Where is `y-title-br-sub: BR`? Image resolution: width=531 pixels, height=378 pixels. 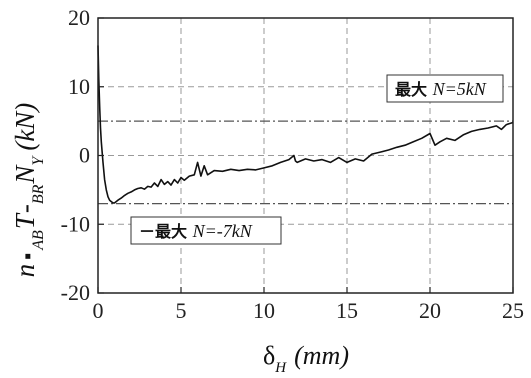
y-title-br-sub: BR is located at coordinates (38, 194).